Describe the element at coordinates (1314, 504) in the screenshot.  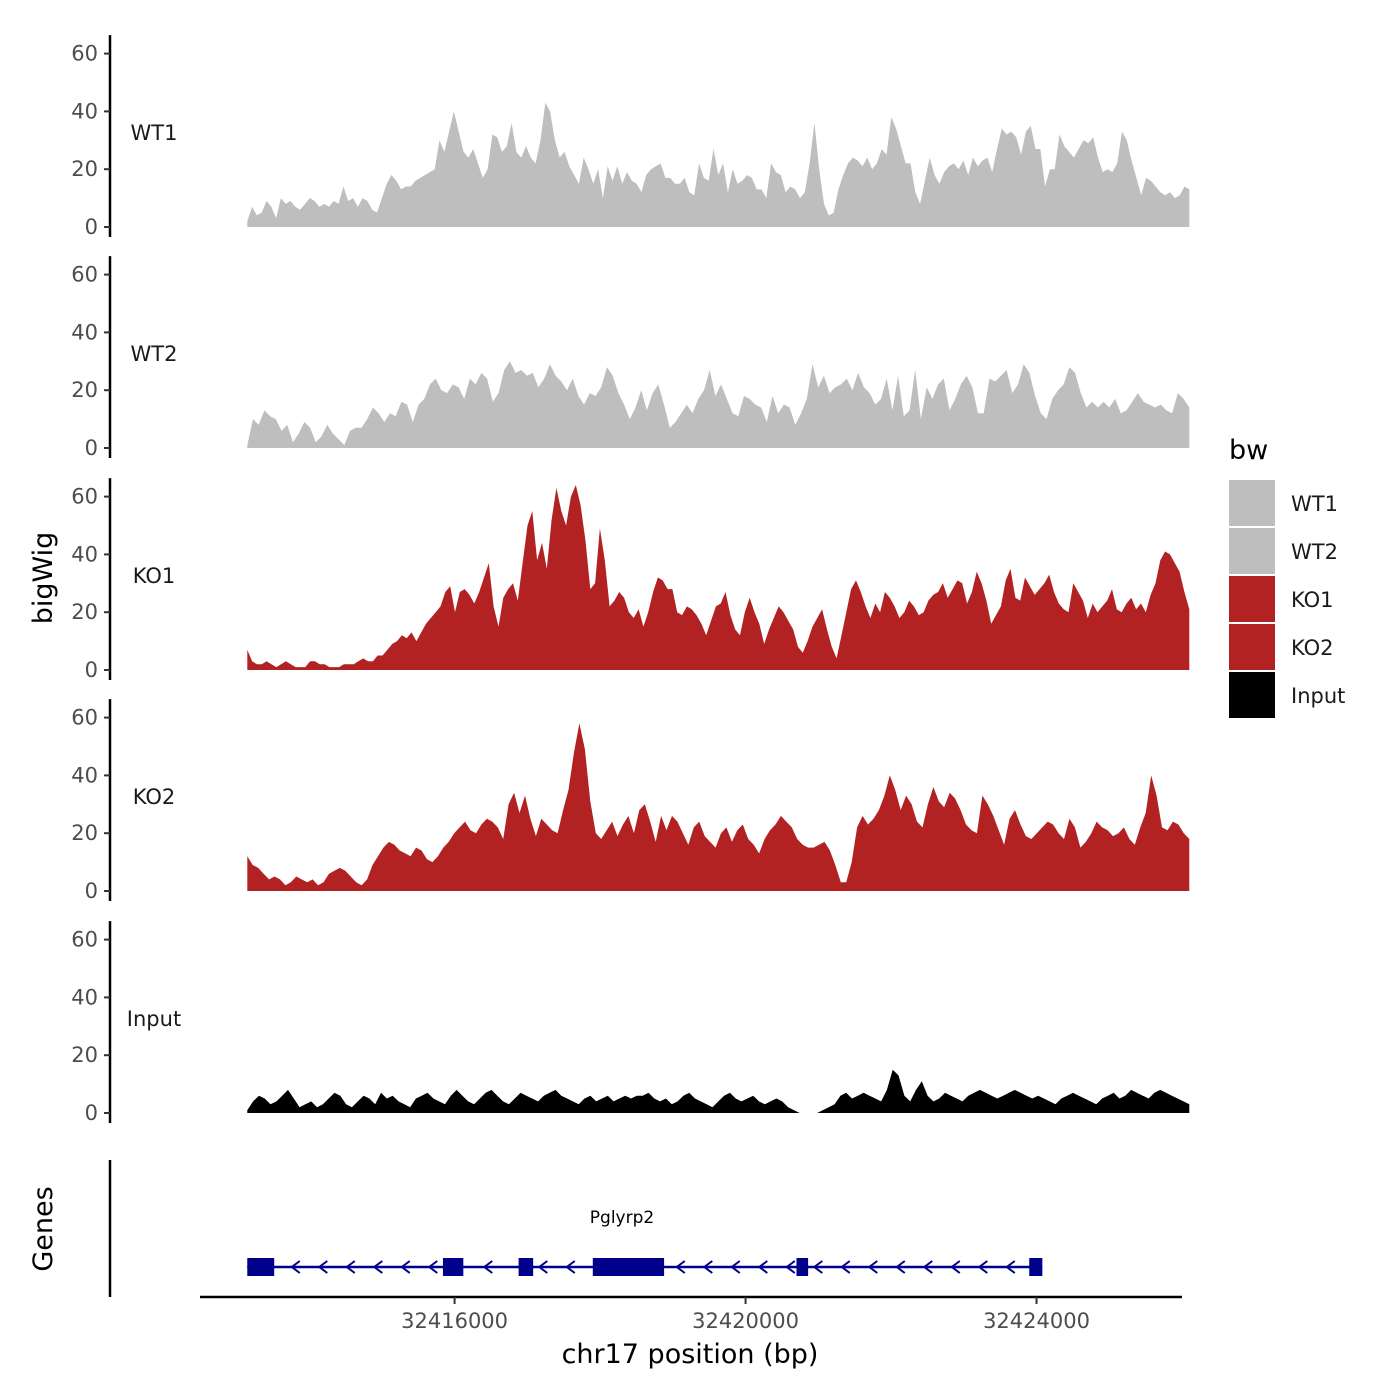
I see `legend-label: WT1` at that location.